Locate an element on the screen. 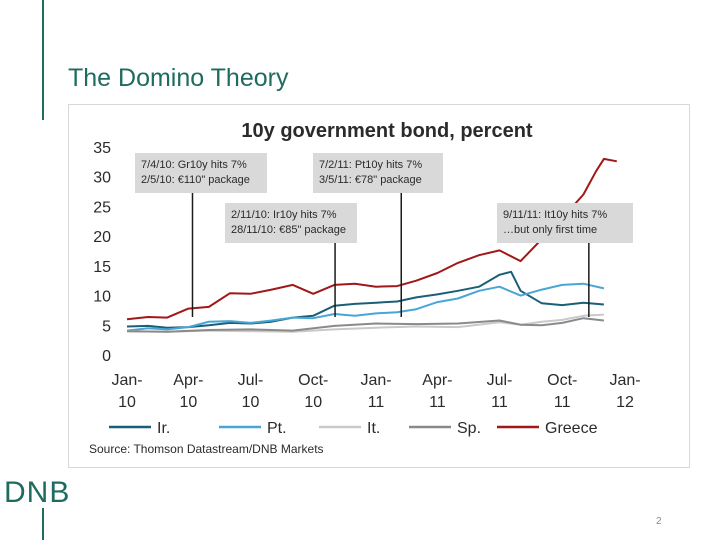 The width and height of the screenshot is (720, 540). annotation-text: …but only first time is located at coordinates (550, 230).